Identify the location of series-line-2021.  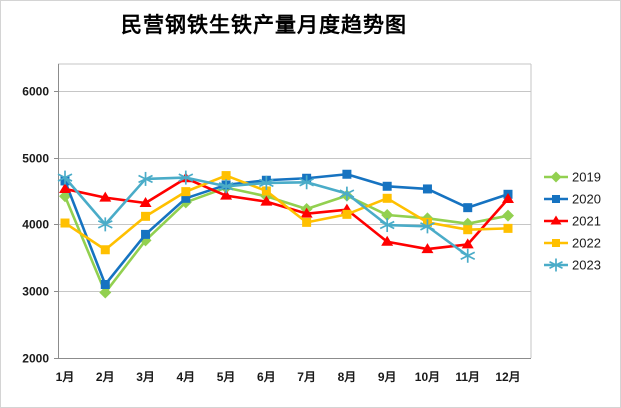
(286, 213).